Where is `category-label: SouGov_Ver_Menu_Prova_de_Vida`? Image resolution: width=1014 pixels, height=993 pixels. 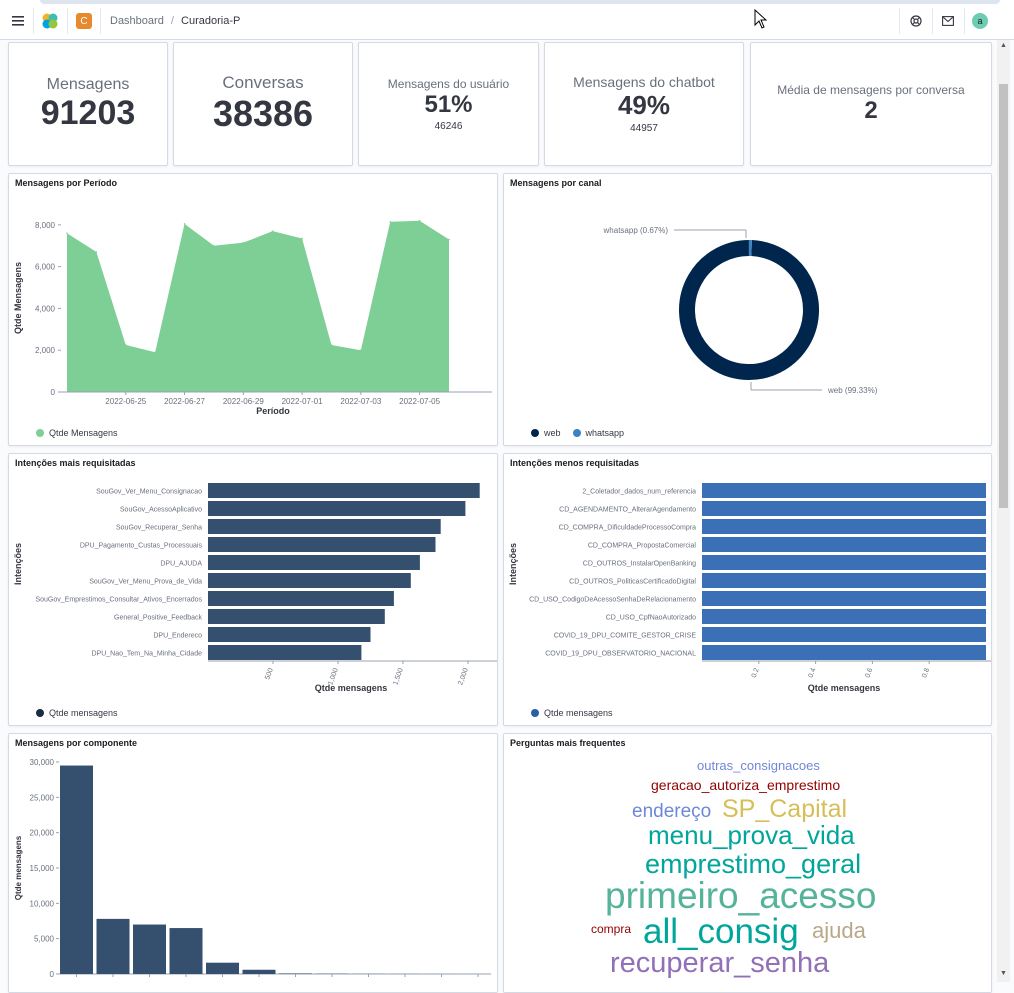
category-label: SouGov_Ver_Menu_Prova_de_Vida is located at coordinates (145, 582).